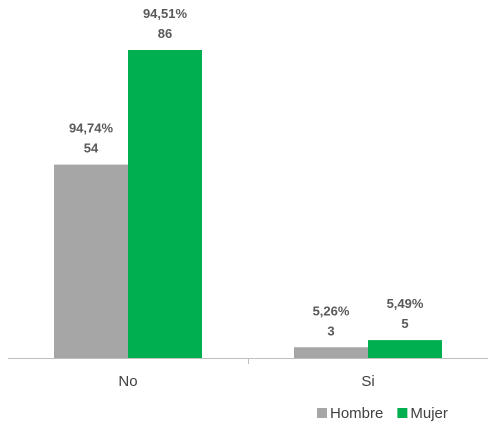 Image resolution: width=496 pixels, height=430 pixels. I want to click on legend-swatch-hombre, so click(322, 413).